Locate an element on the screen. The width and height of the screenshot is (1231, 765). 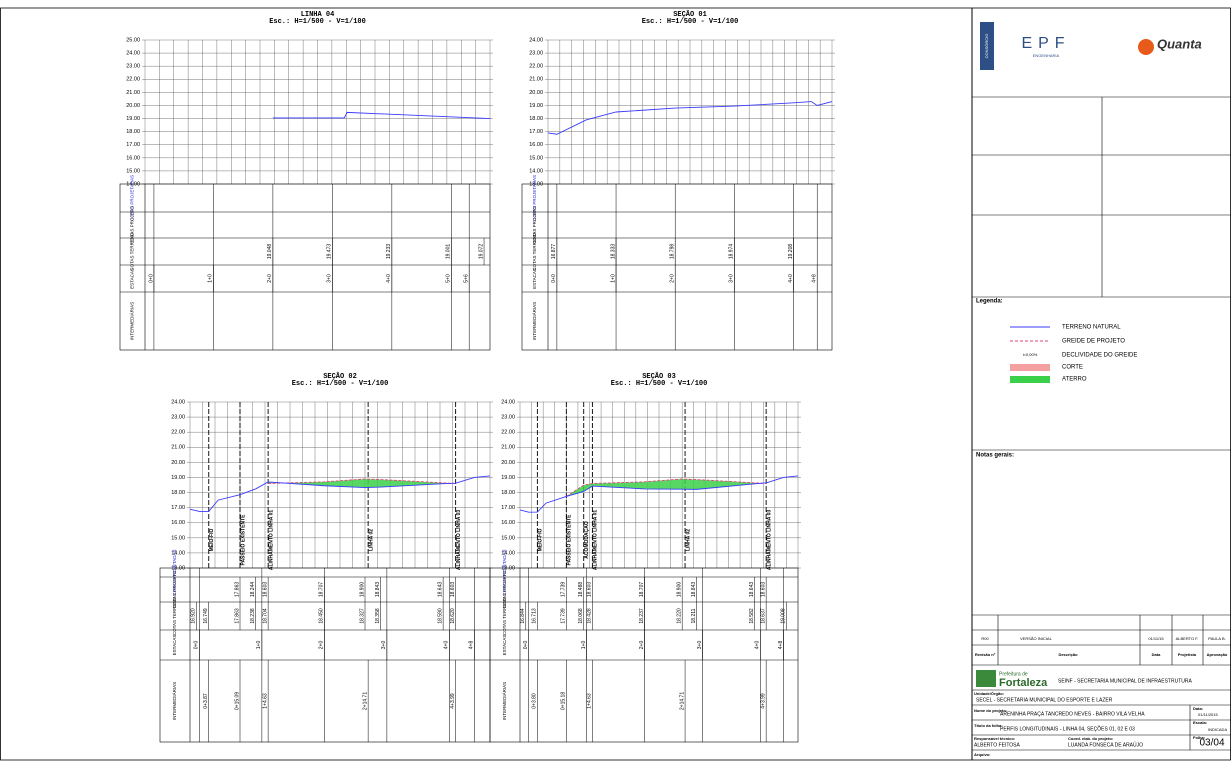
y-tick-label: 23.00 is located at coordinates (536, 54).